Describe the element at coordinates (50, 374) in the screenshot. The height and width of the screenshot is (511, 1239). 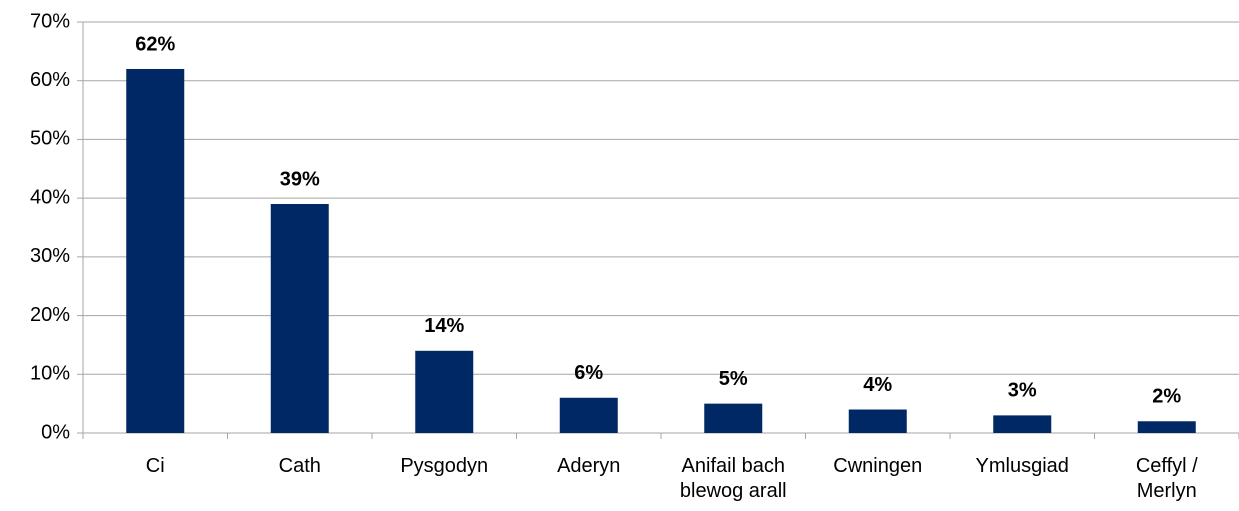
I see `y-tick-label: 10%` at that location.